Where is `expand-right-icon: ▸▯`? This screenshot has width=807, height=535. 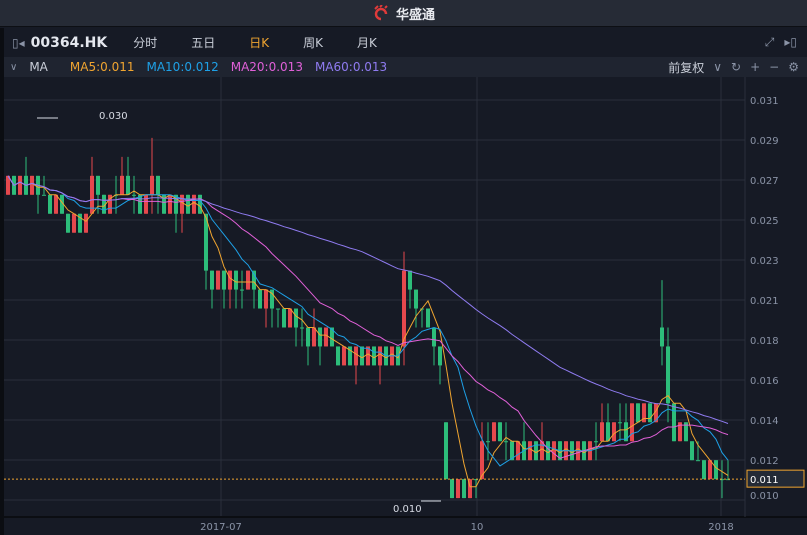 expand-right-icon: ▸▯ is located at coordinates (790, 42).